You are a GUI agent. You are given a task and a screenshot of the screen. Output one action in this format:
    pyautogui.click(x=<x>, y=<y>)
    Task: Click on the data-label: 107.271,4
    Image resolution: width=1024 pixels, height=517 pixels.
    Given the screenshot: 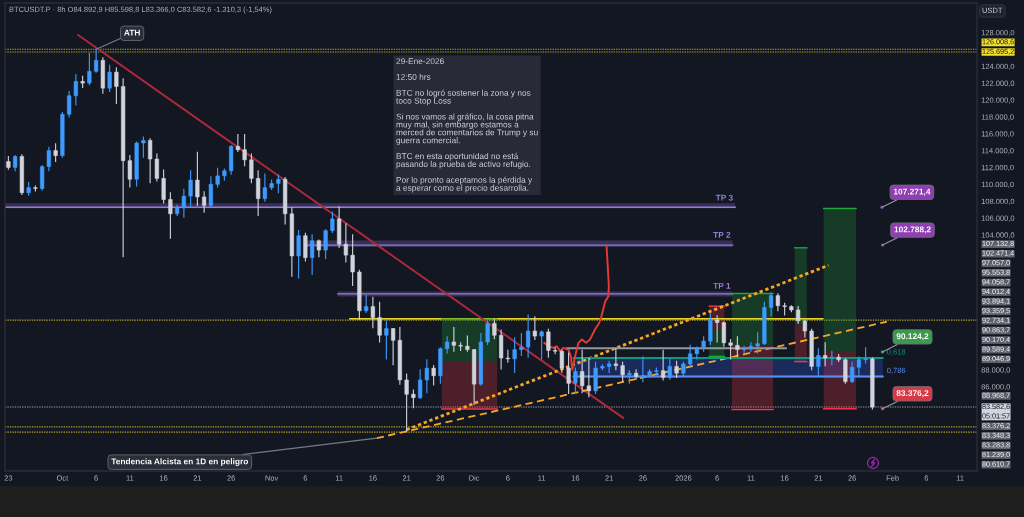 What is the action you would take?
    pyautogui.click(x=912, y=192)
    